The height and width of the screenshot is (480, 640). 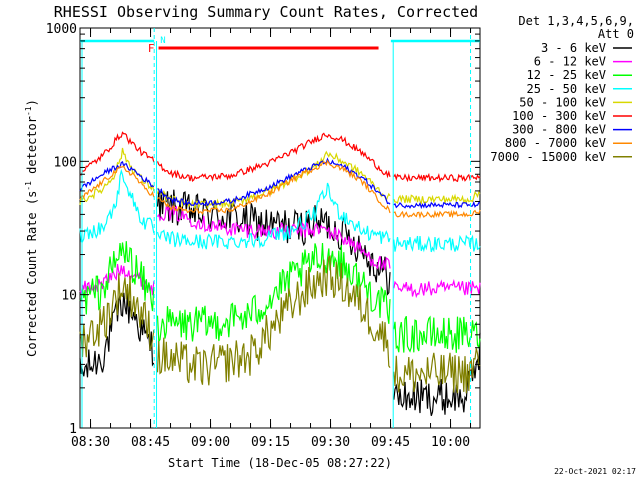 I want to click on legend-label-2: 12 - 25 keV, so click(x=566, y=75).